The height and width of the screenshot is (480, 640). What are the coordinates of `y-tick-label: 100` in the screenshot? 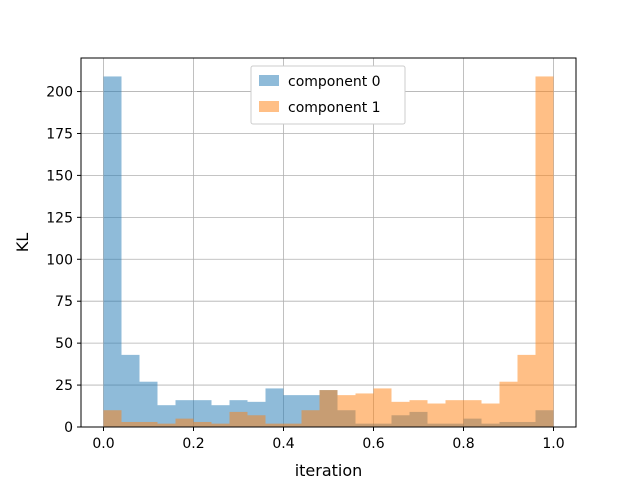 It's located at (59, 260).